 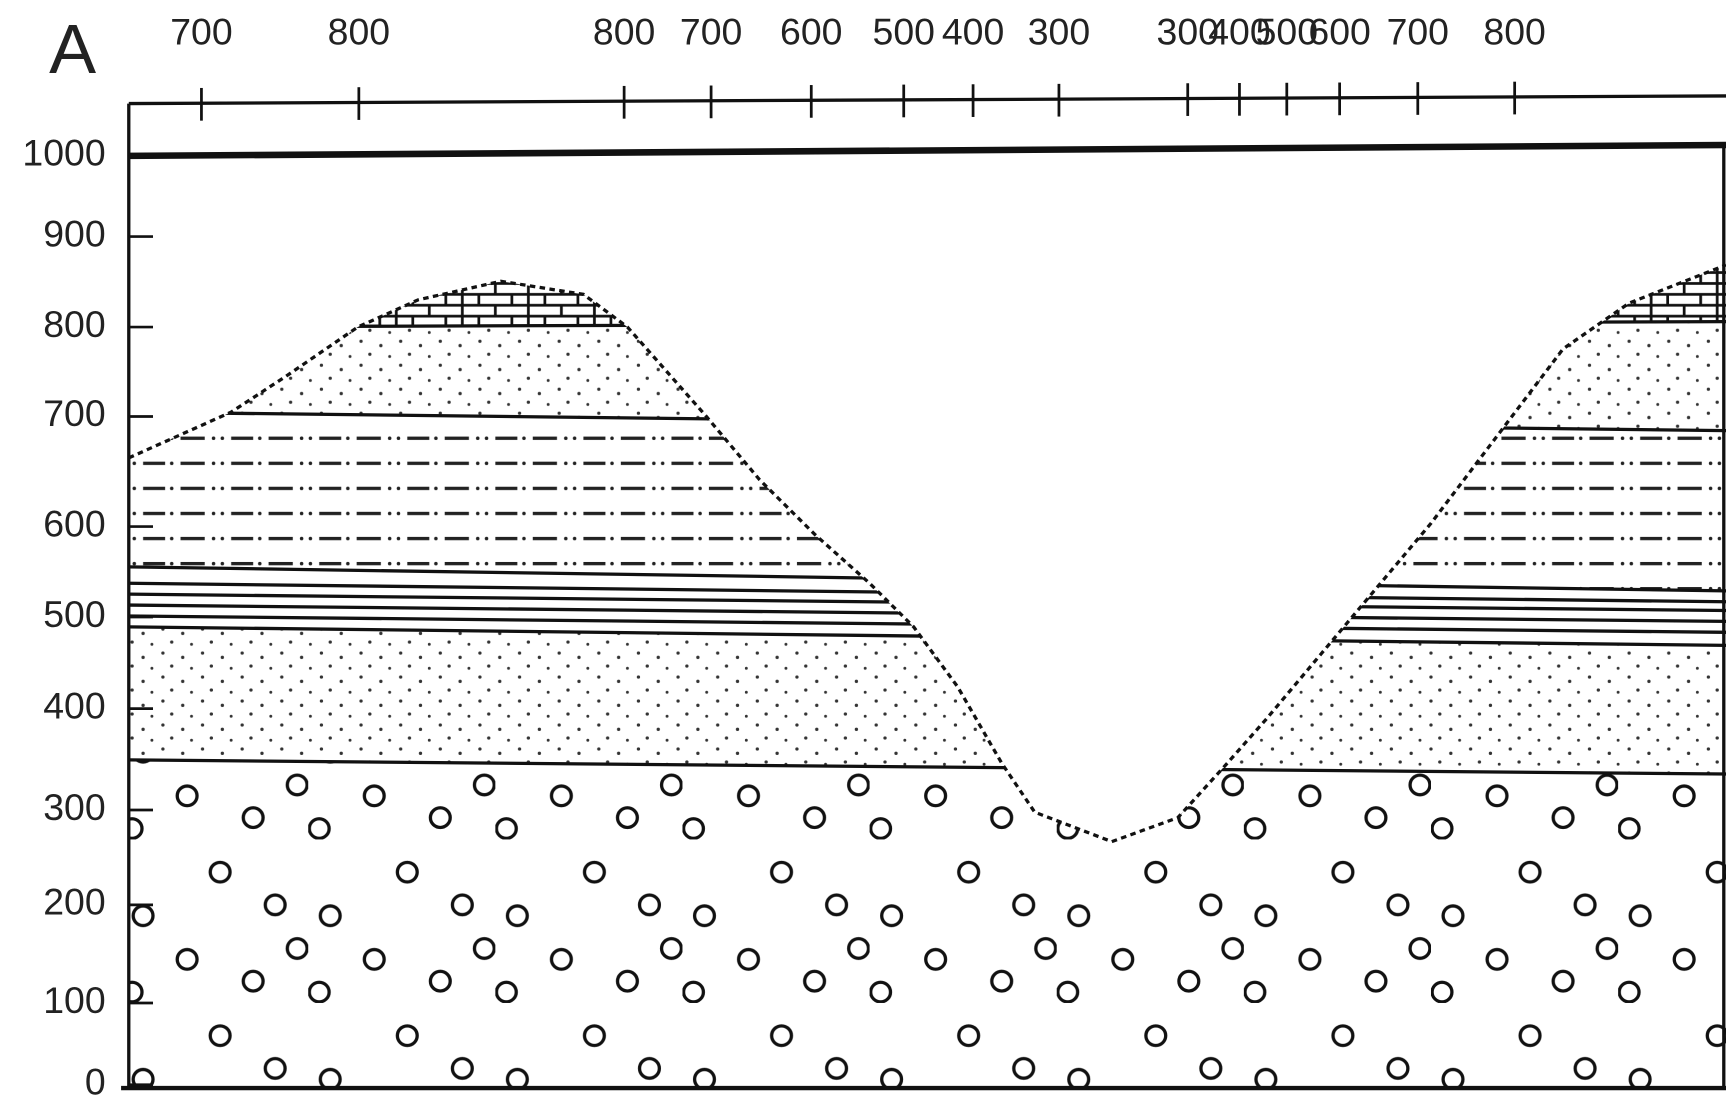 What do you see at coordinates (927, 501) in the screenshot?
I see `siltstone` at bounding box center [927, 501].